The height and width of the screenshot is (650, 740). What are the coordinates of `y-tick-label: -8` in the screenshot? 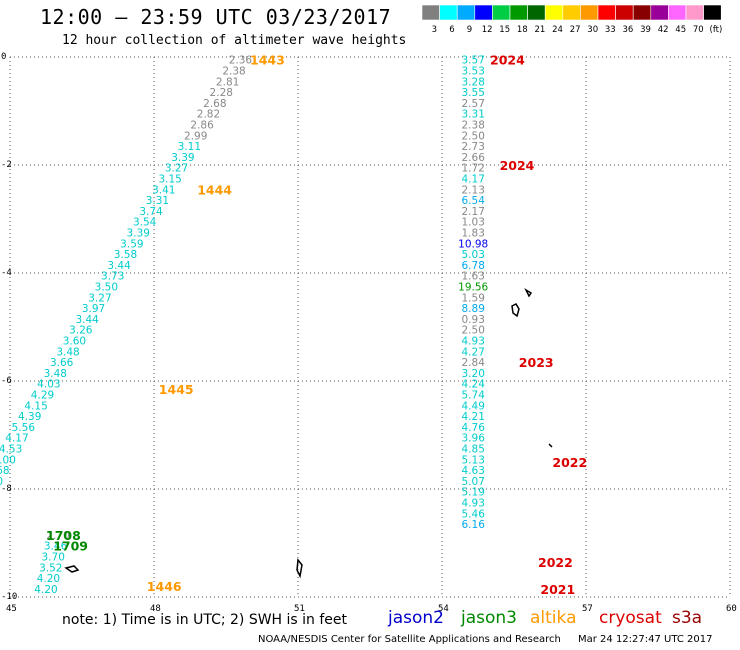 It's located at (6, 489).